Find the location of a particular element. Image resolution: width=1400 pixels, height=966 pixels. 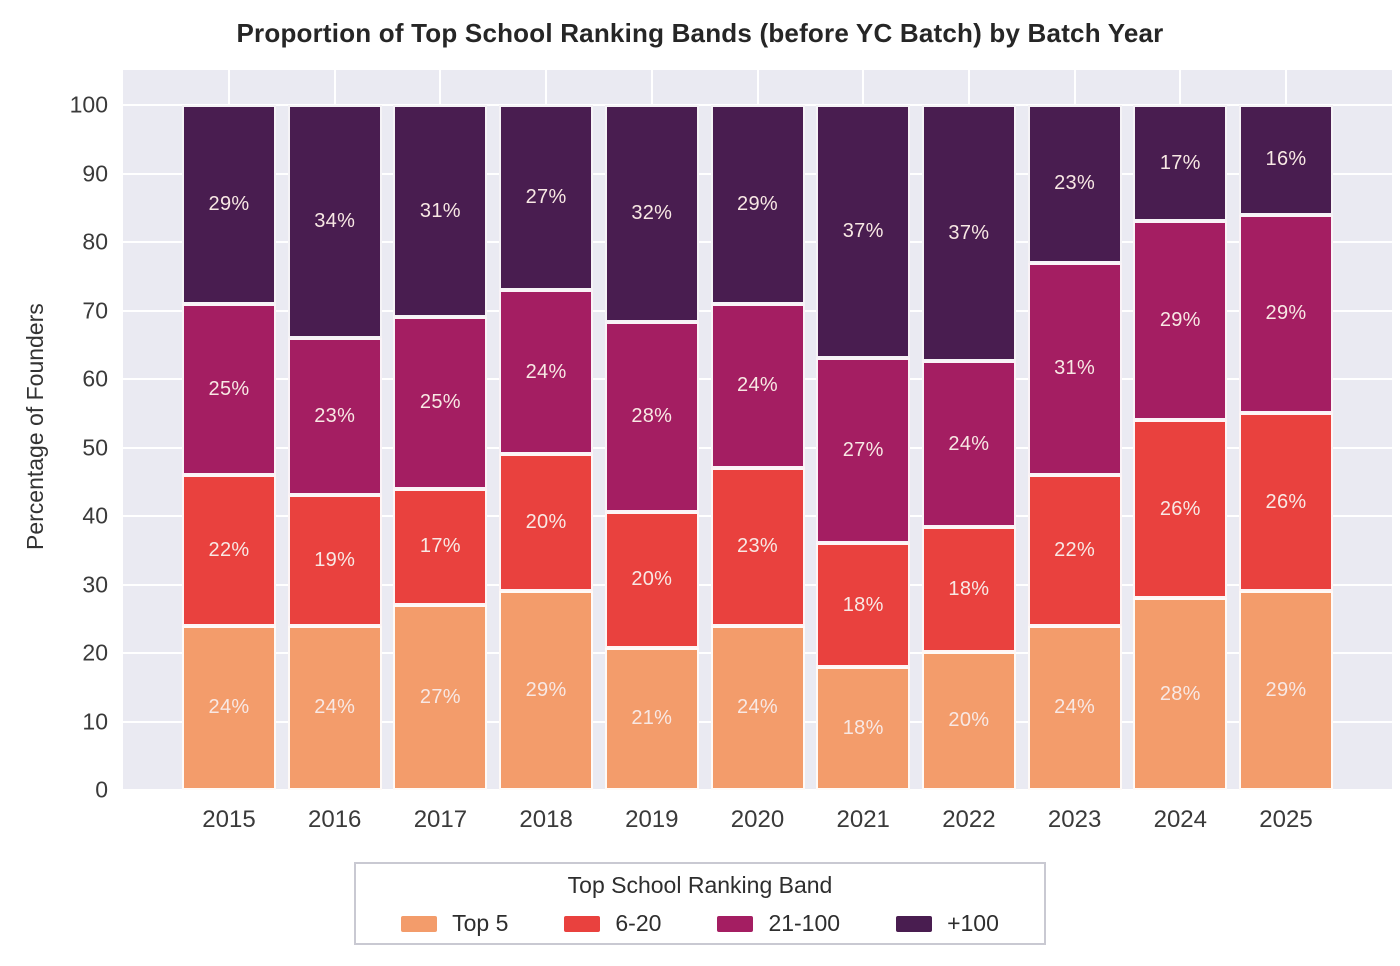

bar-segment-2019-6-20: 20% is located at coordinates (651, 579).